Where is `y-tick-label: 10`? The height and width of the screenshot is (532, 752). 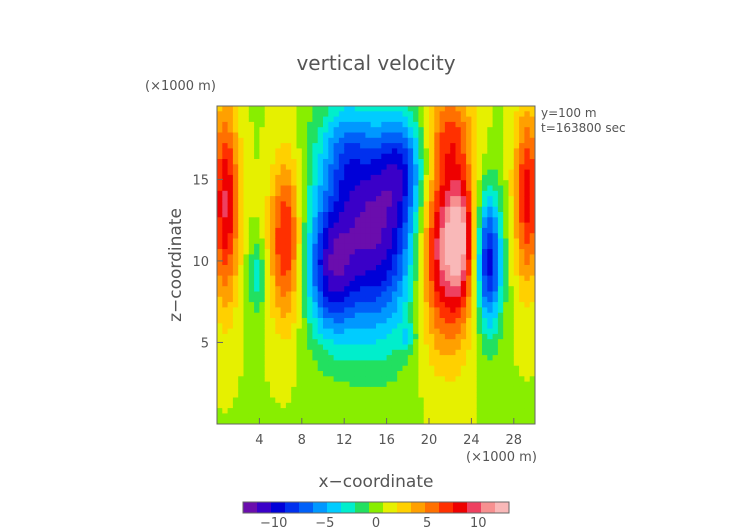
y-tick-label: 10 is located at coordinates (200, 262).